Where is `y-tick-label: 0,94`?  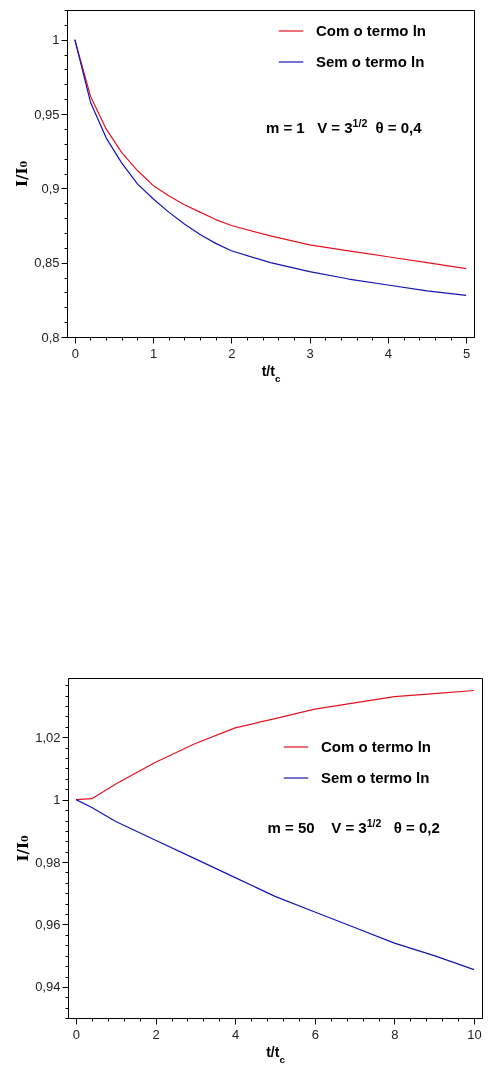 y-tick-label: 0,94 is located at coordinates (48, 987).